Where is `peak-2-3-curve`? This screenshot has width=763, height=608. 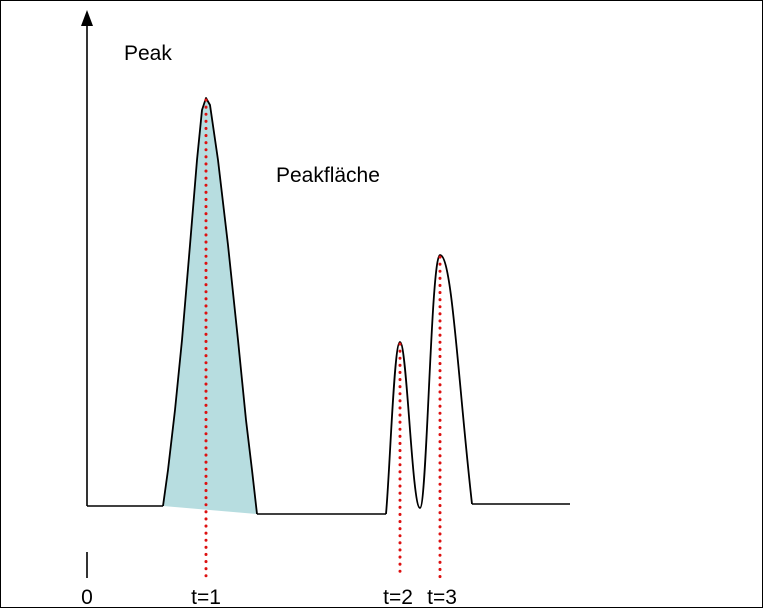
peak-2-3-curve is located at coordinates (429, 384).